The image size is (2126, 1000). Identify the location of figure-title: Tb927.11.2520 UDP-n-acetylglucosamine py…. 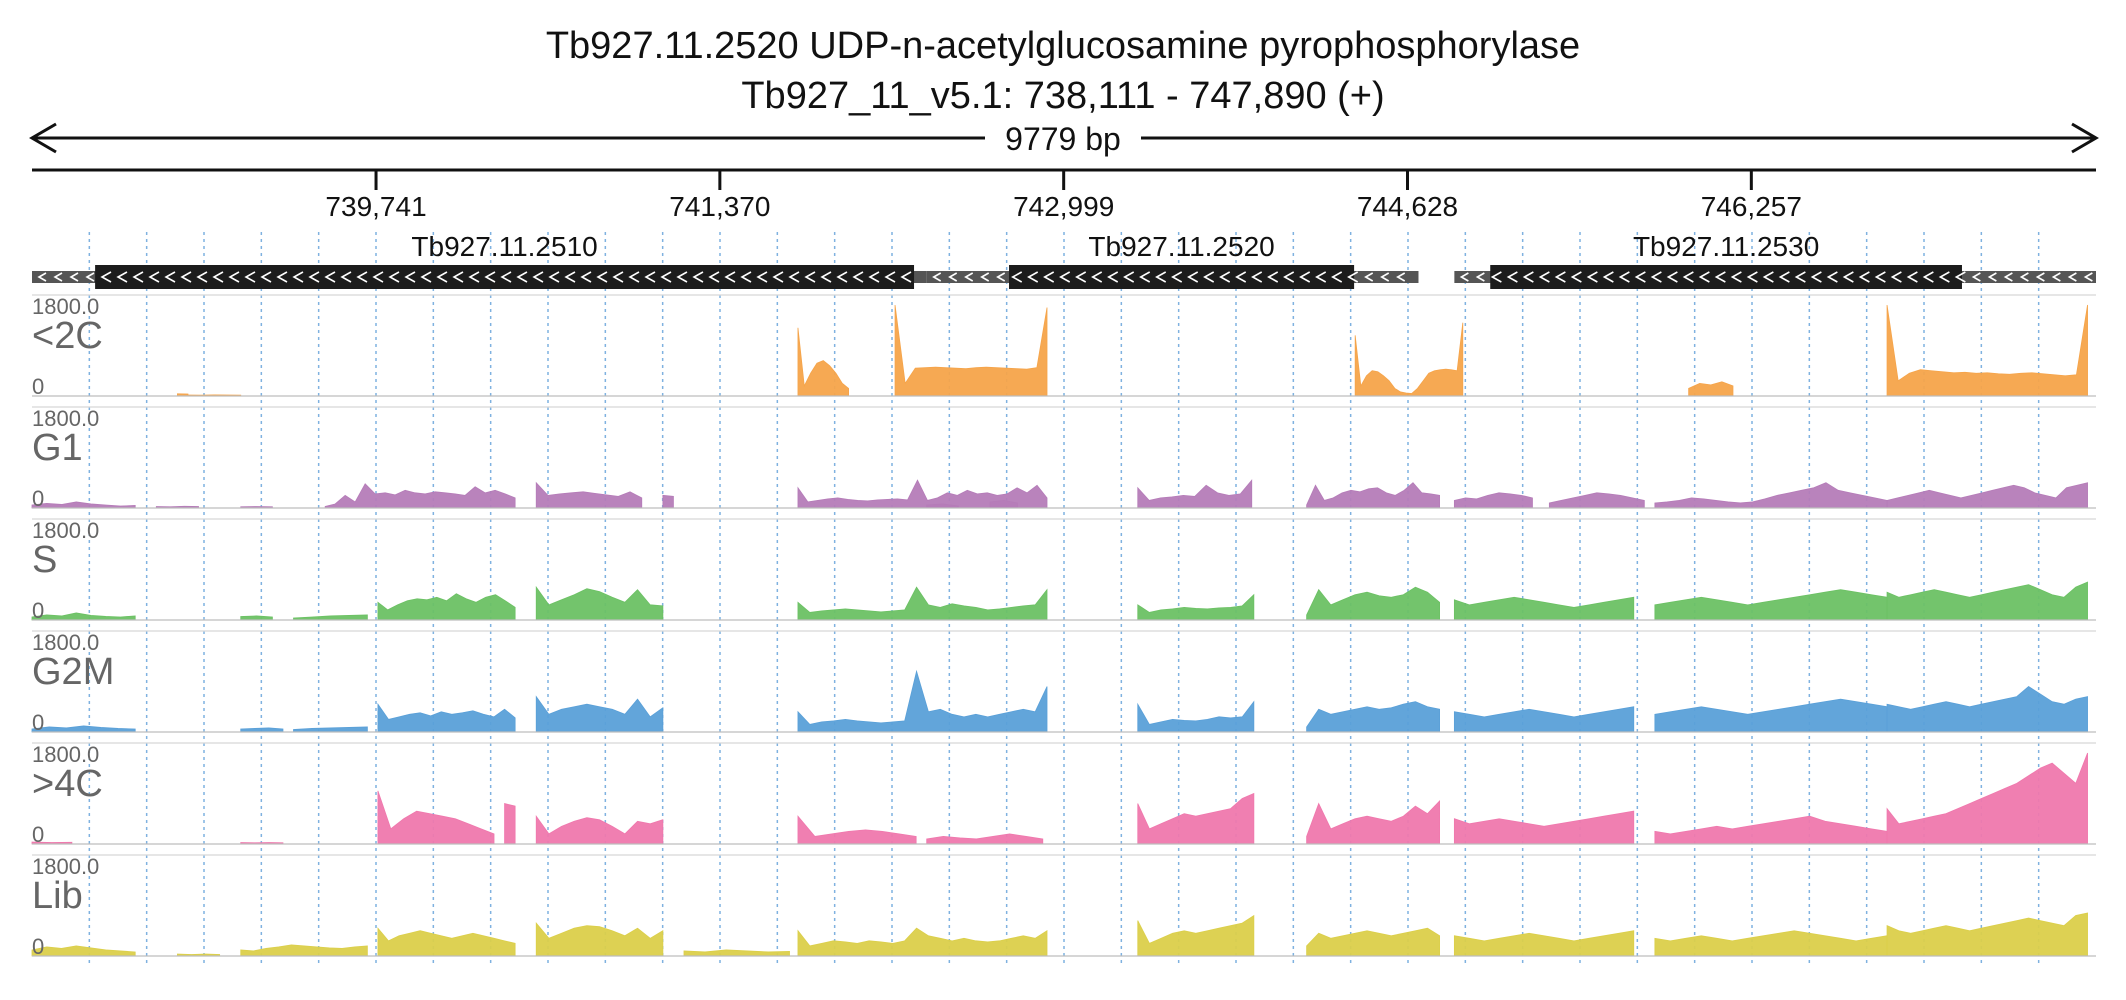
(1063, 46).